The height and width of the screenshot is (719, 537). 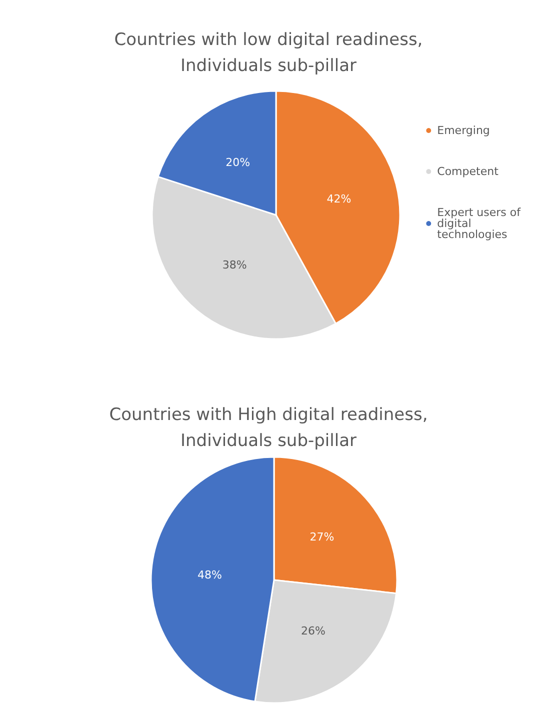 What do you see at coordinates (209, 575) in the screenshot?
I see `data-label: 48%` at bounding box center [209, 575].